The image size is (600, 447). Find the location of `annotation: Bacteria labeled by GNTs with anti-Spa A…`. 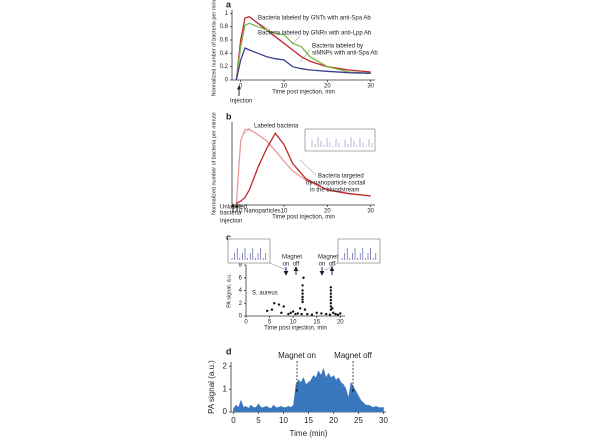

annotation: Bacteria labeled by GNTs with anti-Spa A… is located at coordinates (314, 19).